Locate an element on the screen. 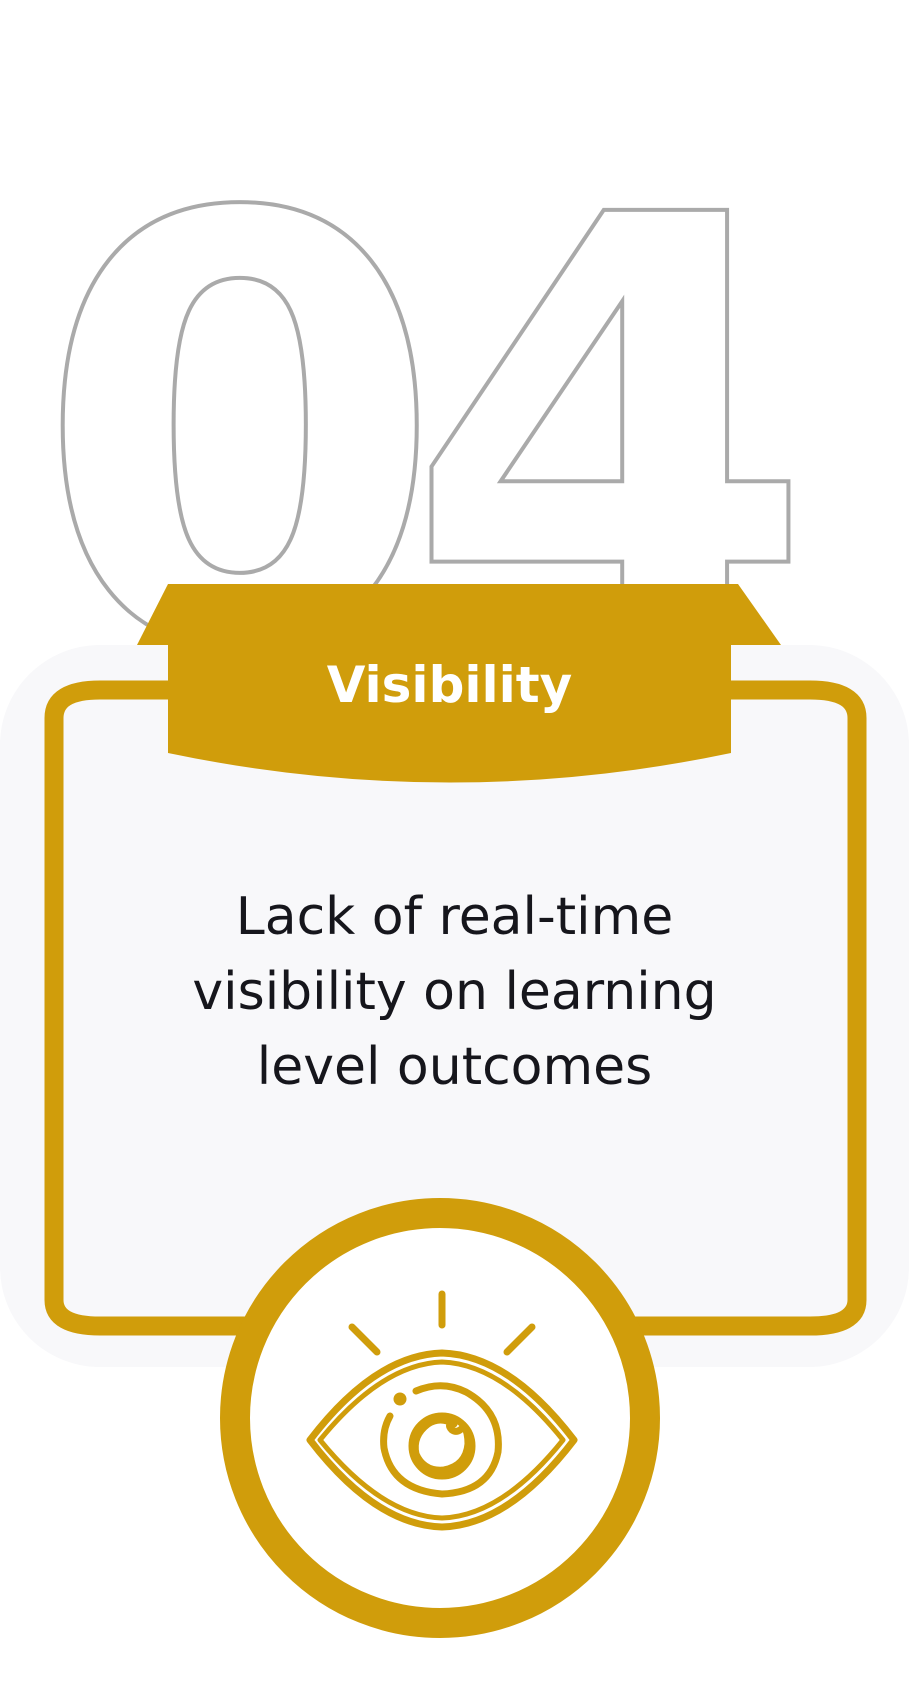 The image size is (909, 1708). eye-icon is located at coordinates (442, 1410).